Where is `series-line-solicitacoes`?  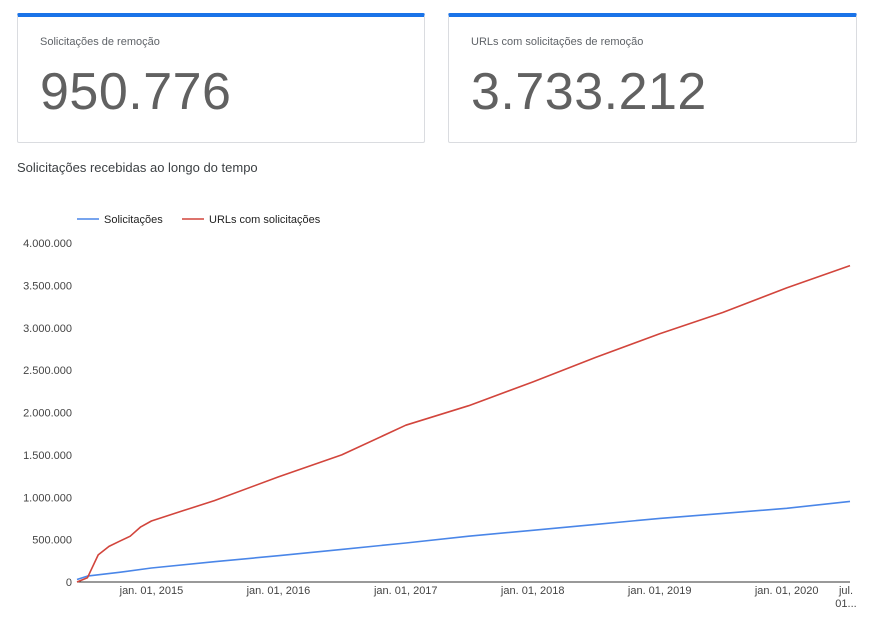 series-line-solicitacoes is located at coordinates (463, 540).